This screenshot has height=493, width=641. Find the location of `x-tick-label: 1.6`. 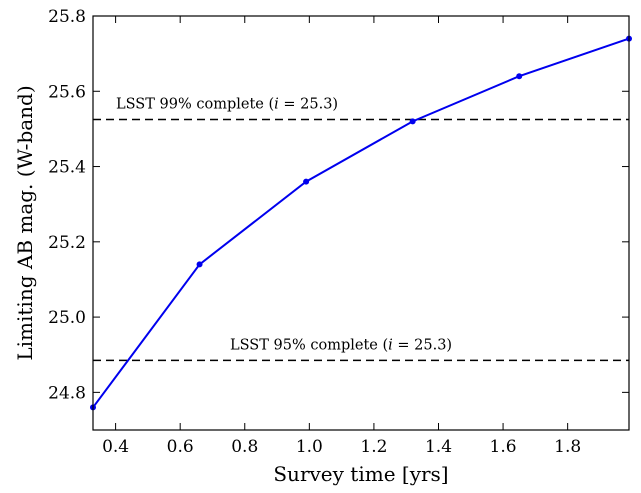

x-tick-label: 1.6 is located at coordinates (503, 447).